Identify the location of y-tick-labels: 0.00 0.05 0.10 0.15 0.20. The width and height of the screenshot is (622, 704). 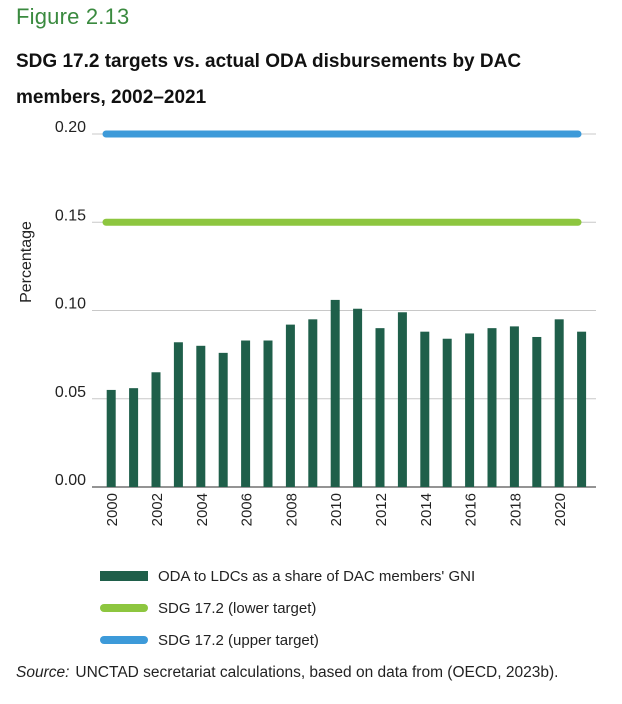
(70, 304).